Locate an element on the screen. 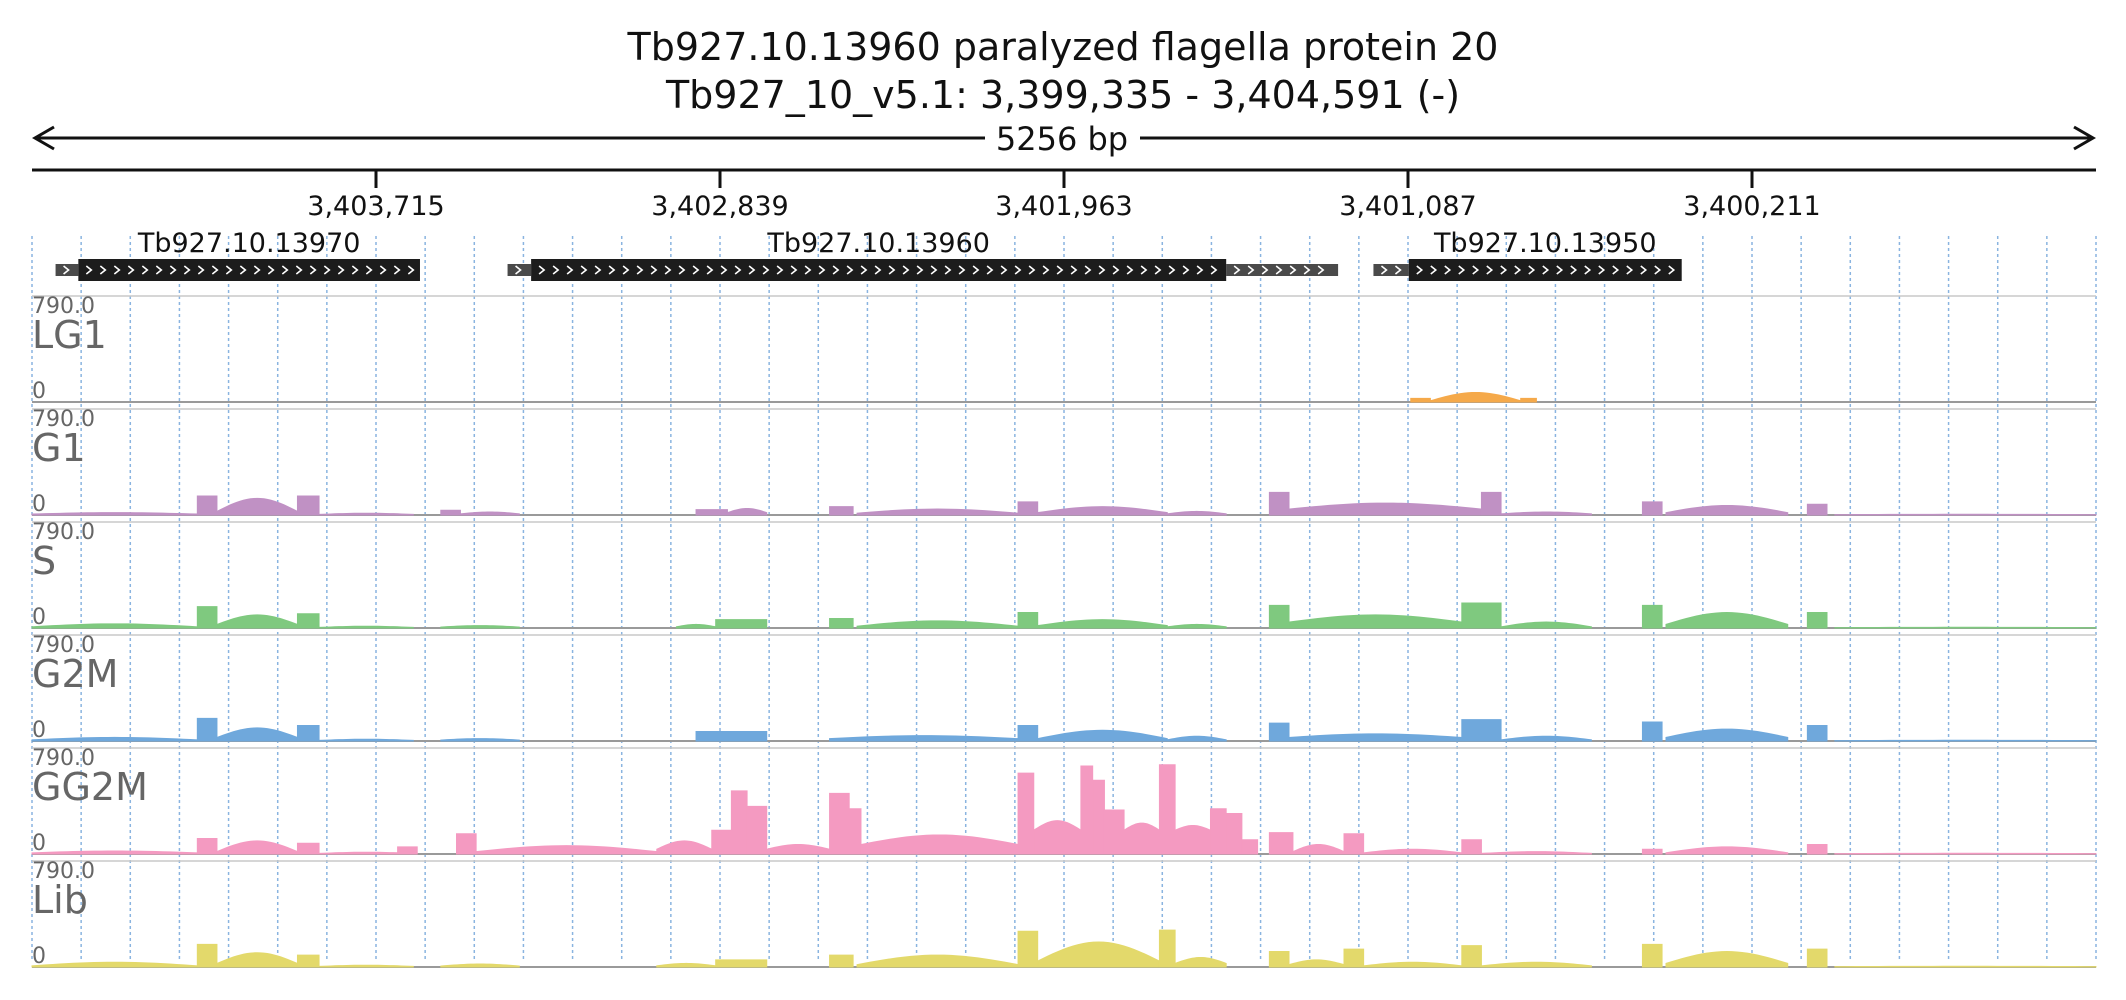 The width and height of the screenshot is (2126, 1000). coverage-track: 790.0G1 0 is located at coordinates (1064, 462).